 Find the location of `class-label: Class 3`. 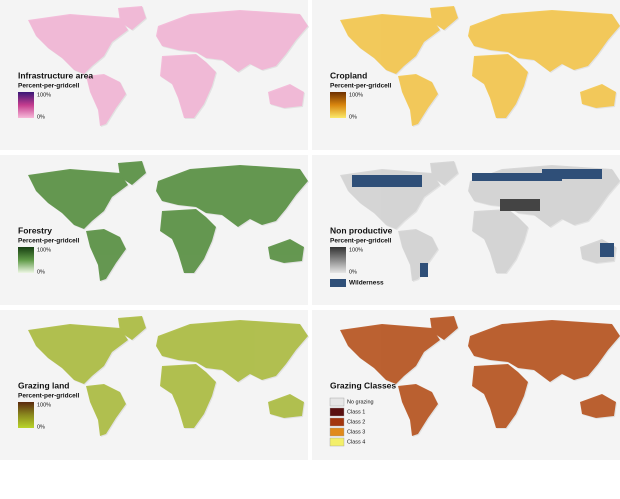

class-label: Class 3 is located at coordinates (356, 432).